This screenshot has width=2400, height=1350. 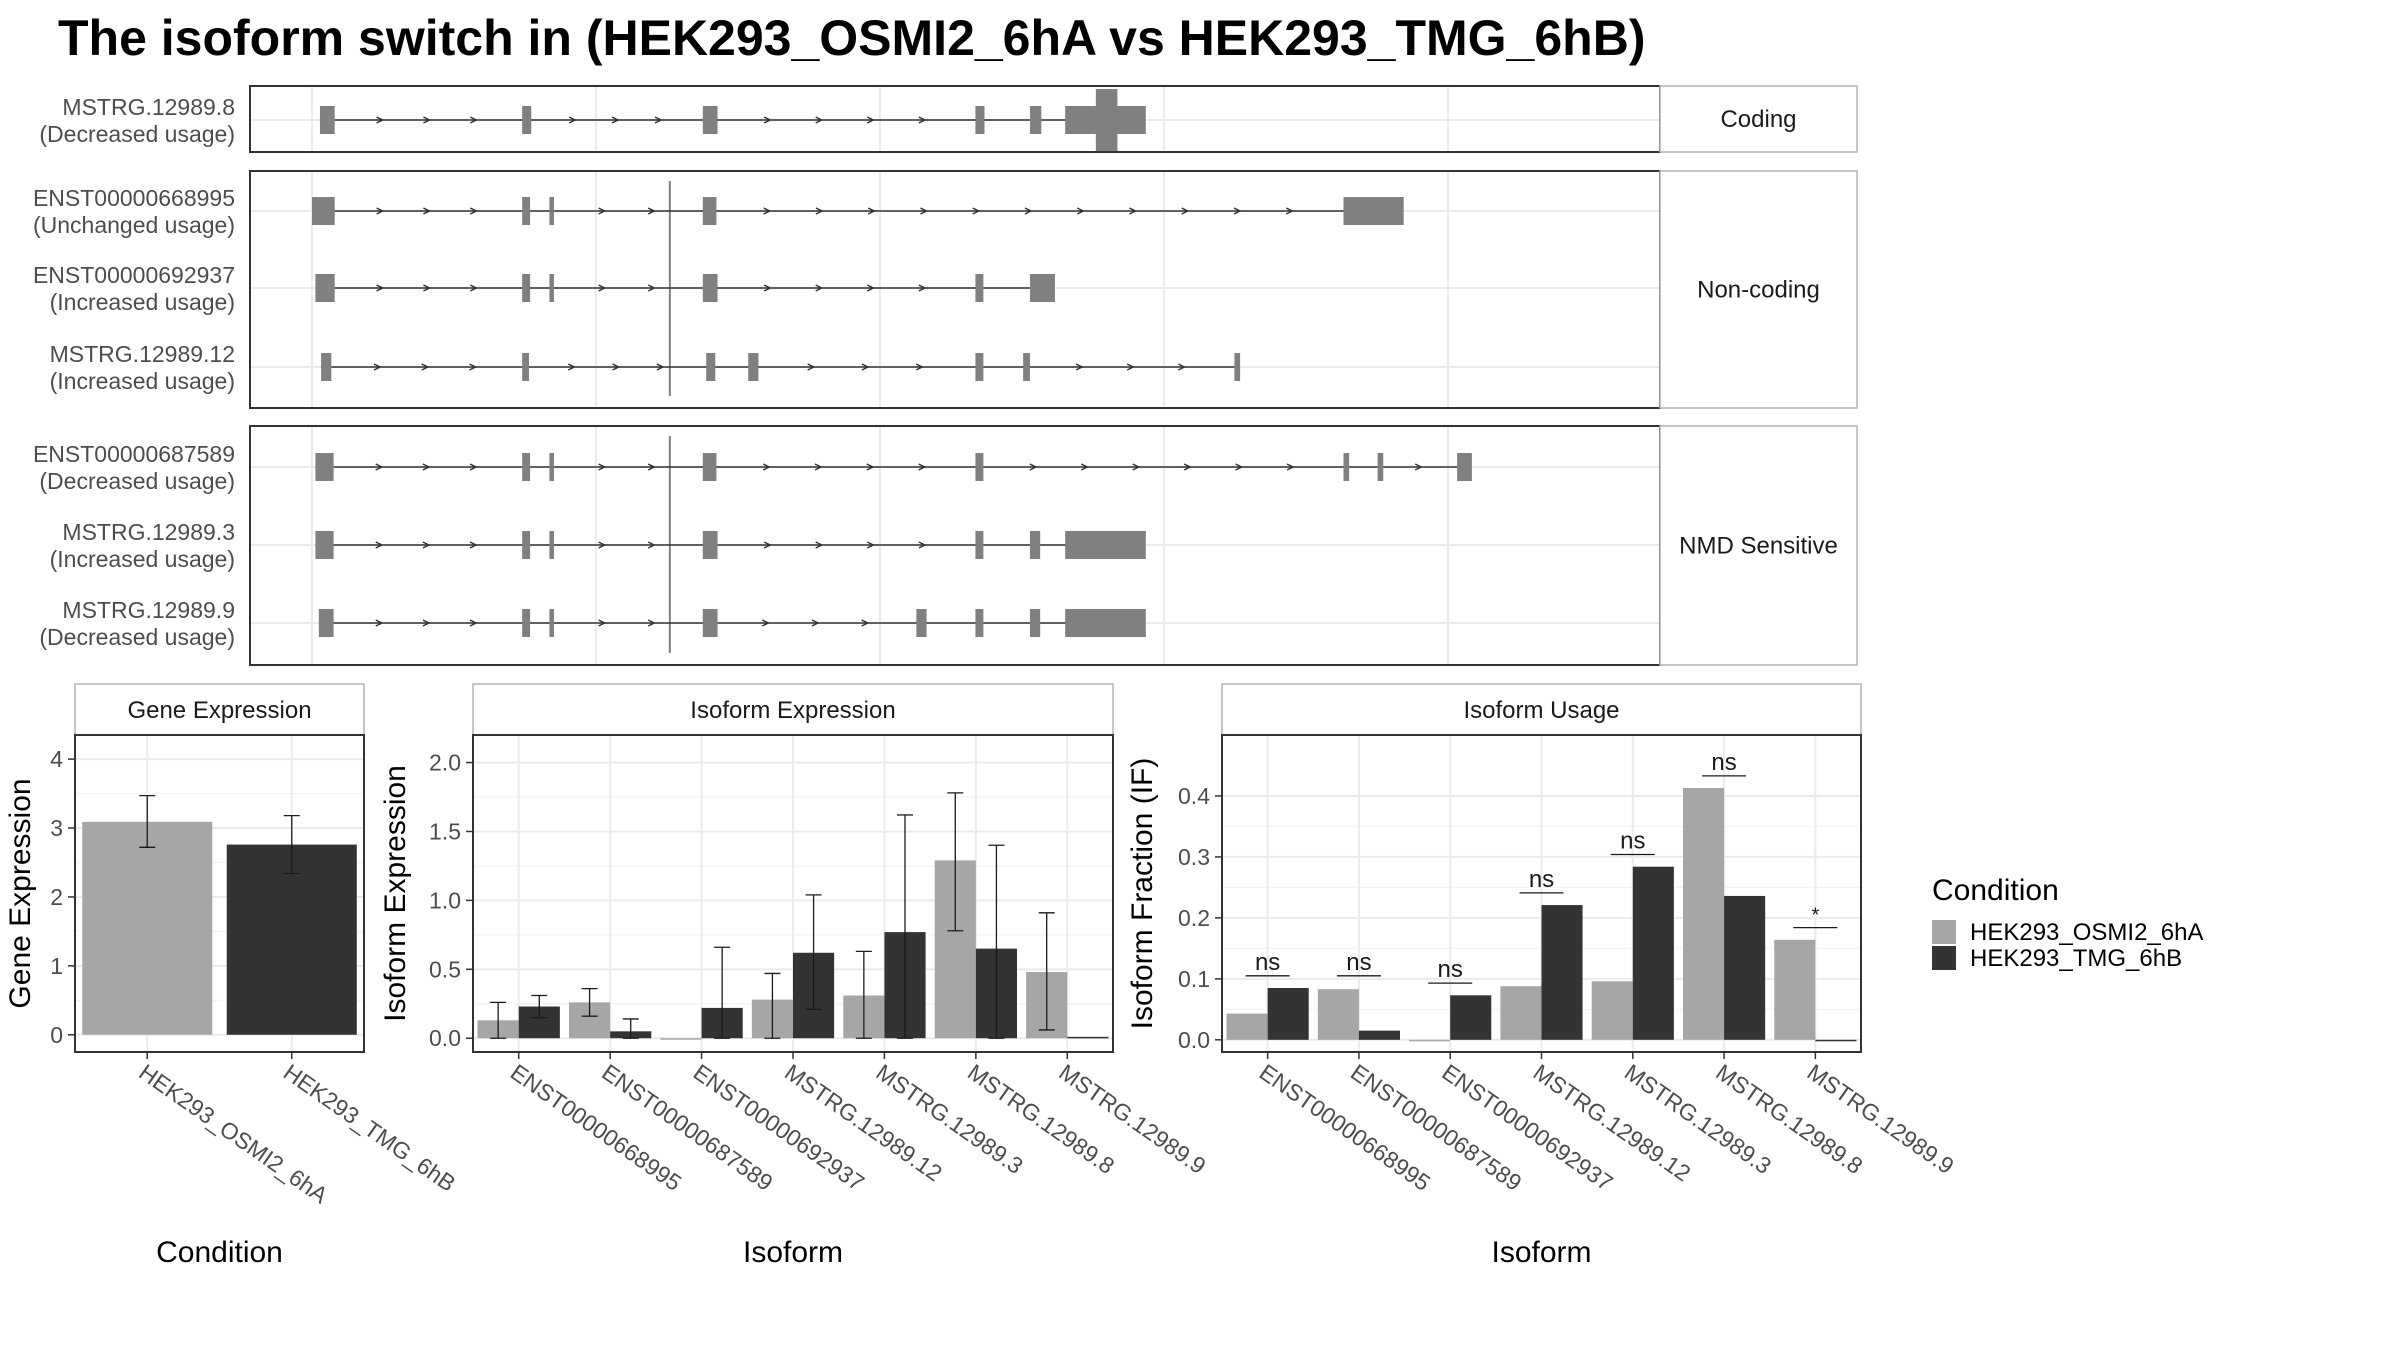 I want to click on legend-label: HEK293_TMG_6hB, so click(x=2076, y=958).